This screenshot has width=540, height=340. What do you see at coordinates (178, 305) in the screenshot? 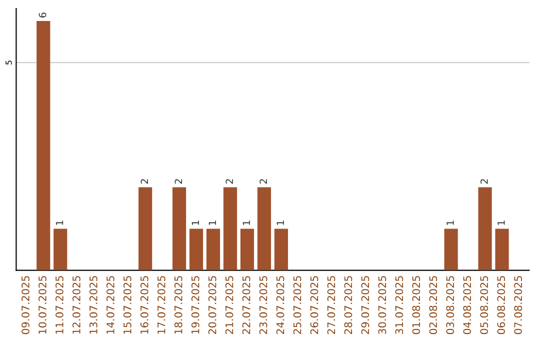
I see `x-tick-label: 18.07.2025` at bounding box center [178, 305].